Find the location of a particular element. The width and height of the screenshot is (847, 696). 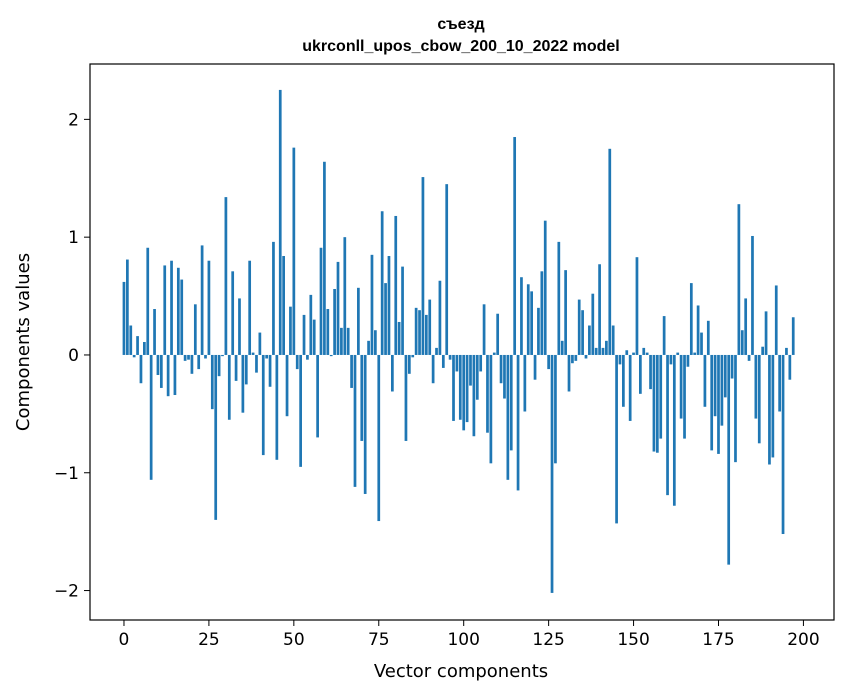

y-axis-ticks: −2 −1 0 1 2 is located at coordinates (72, 356).